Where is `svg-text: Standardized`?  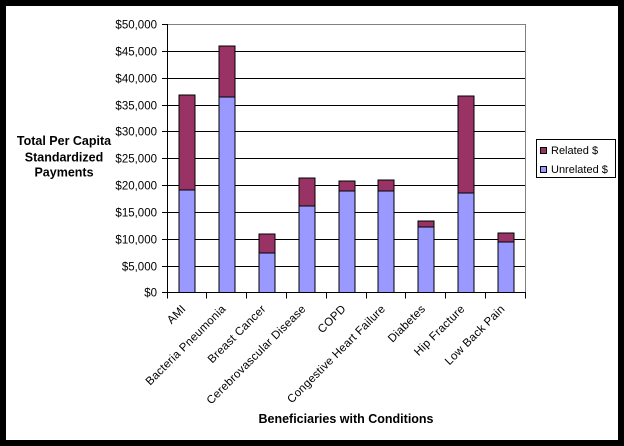
svg-text: Standardized is located at coordinates (64, 158).